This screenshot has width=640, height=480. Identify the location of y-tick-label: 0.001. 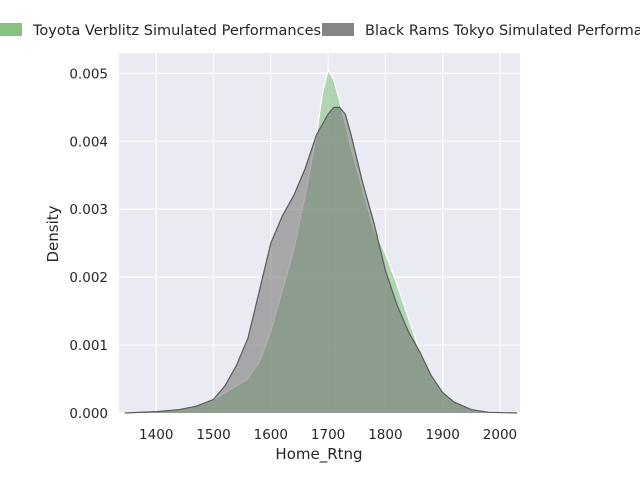
(88, 346).